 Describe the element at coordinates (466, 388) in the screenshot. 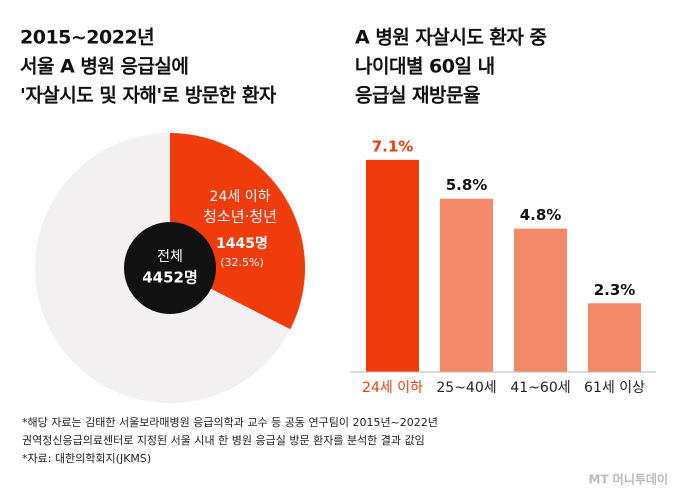

I see `x-tick-label: 25~40세` at that location.